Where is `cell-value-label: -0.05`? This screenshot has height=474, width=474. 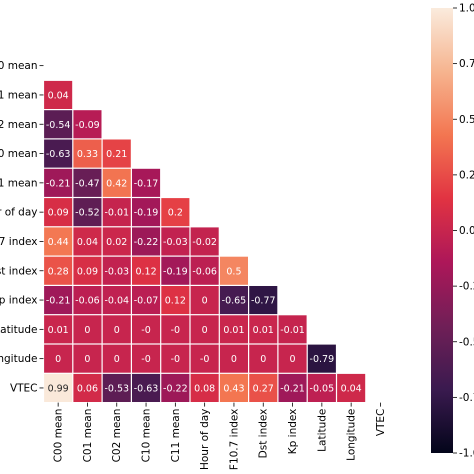
cell-value-label: -0.05 is located at coordinates (322, 388).